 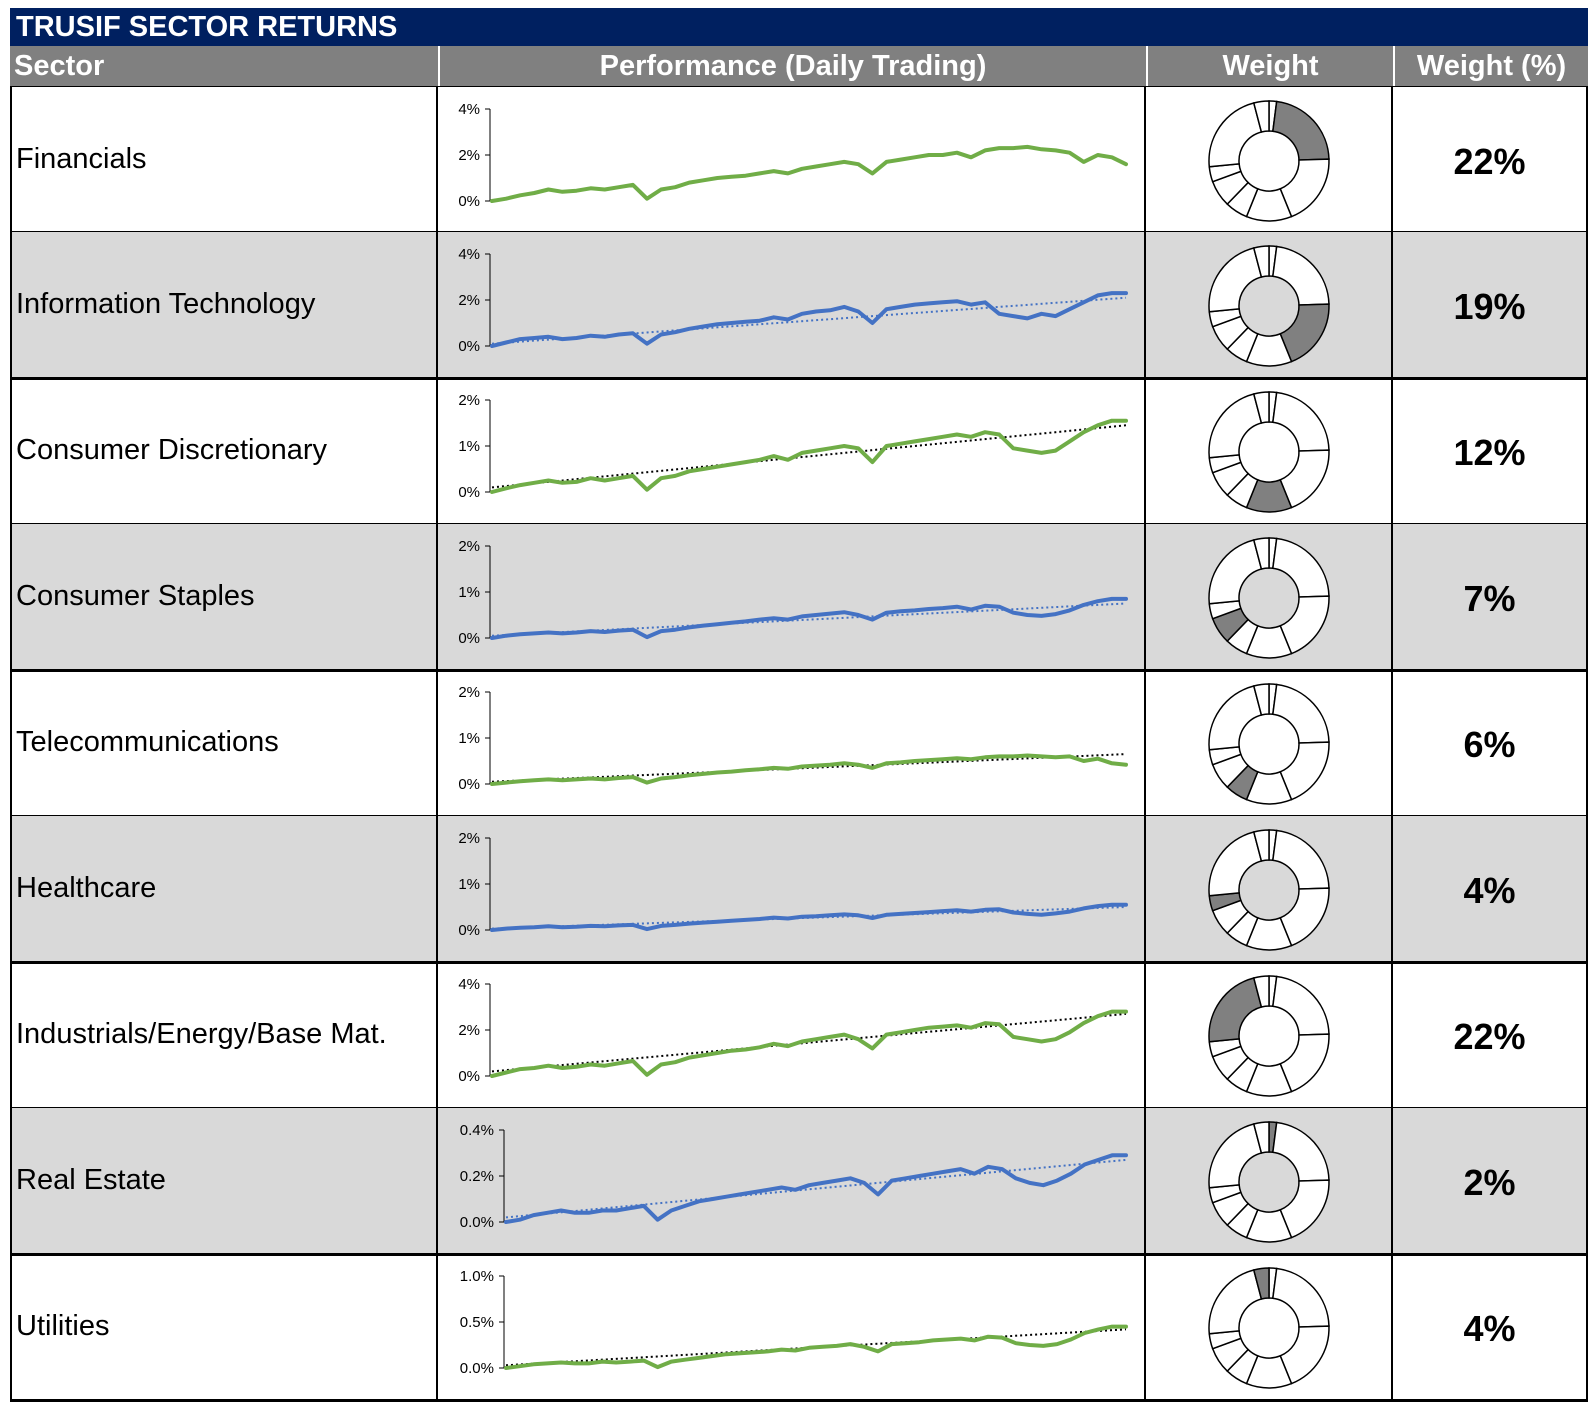 I want to click on sector-cell: Information Technology, so click(x=224, y=304).